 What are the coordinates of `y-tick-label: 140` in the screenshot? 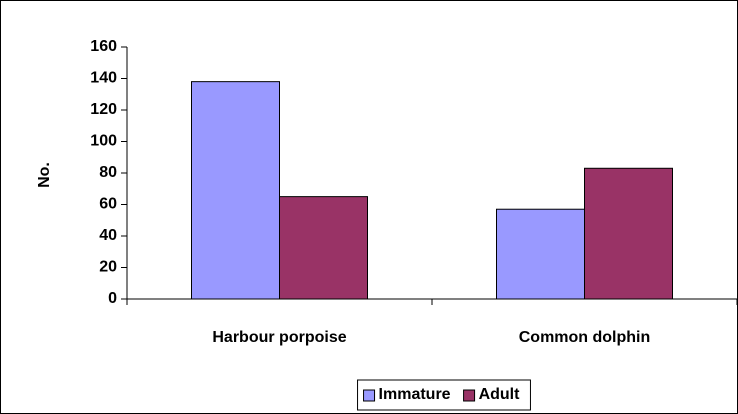 It's located at (103, 78).